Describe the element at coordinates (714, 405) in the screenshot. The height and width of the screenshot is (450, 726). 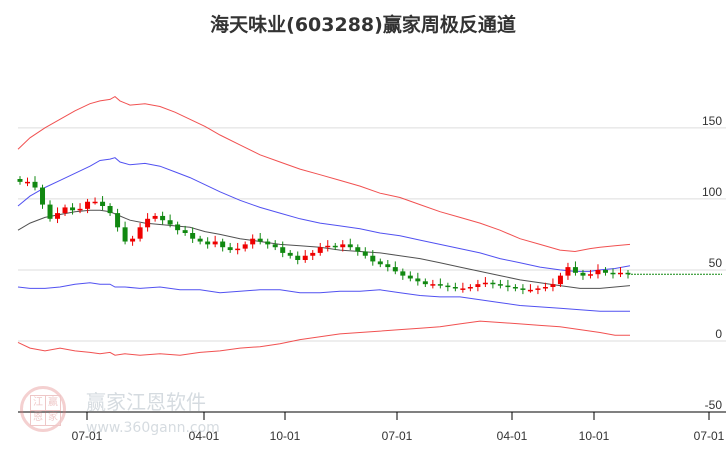
I see `y-tick-label: -50` at that location.